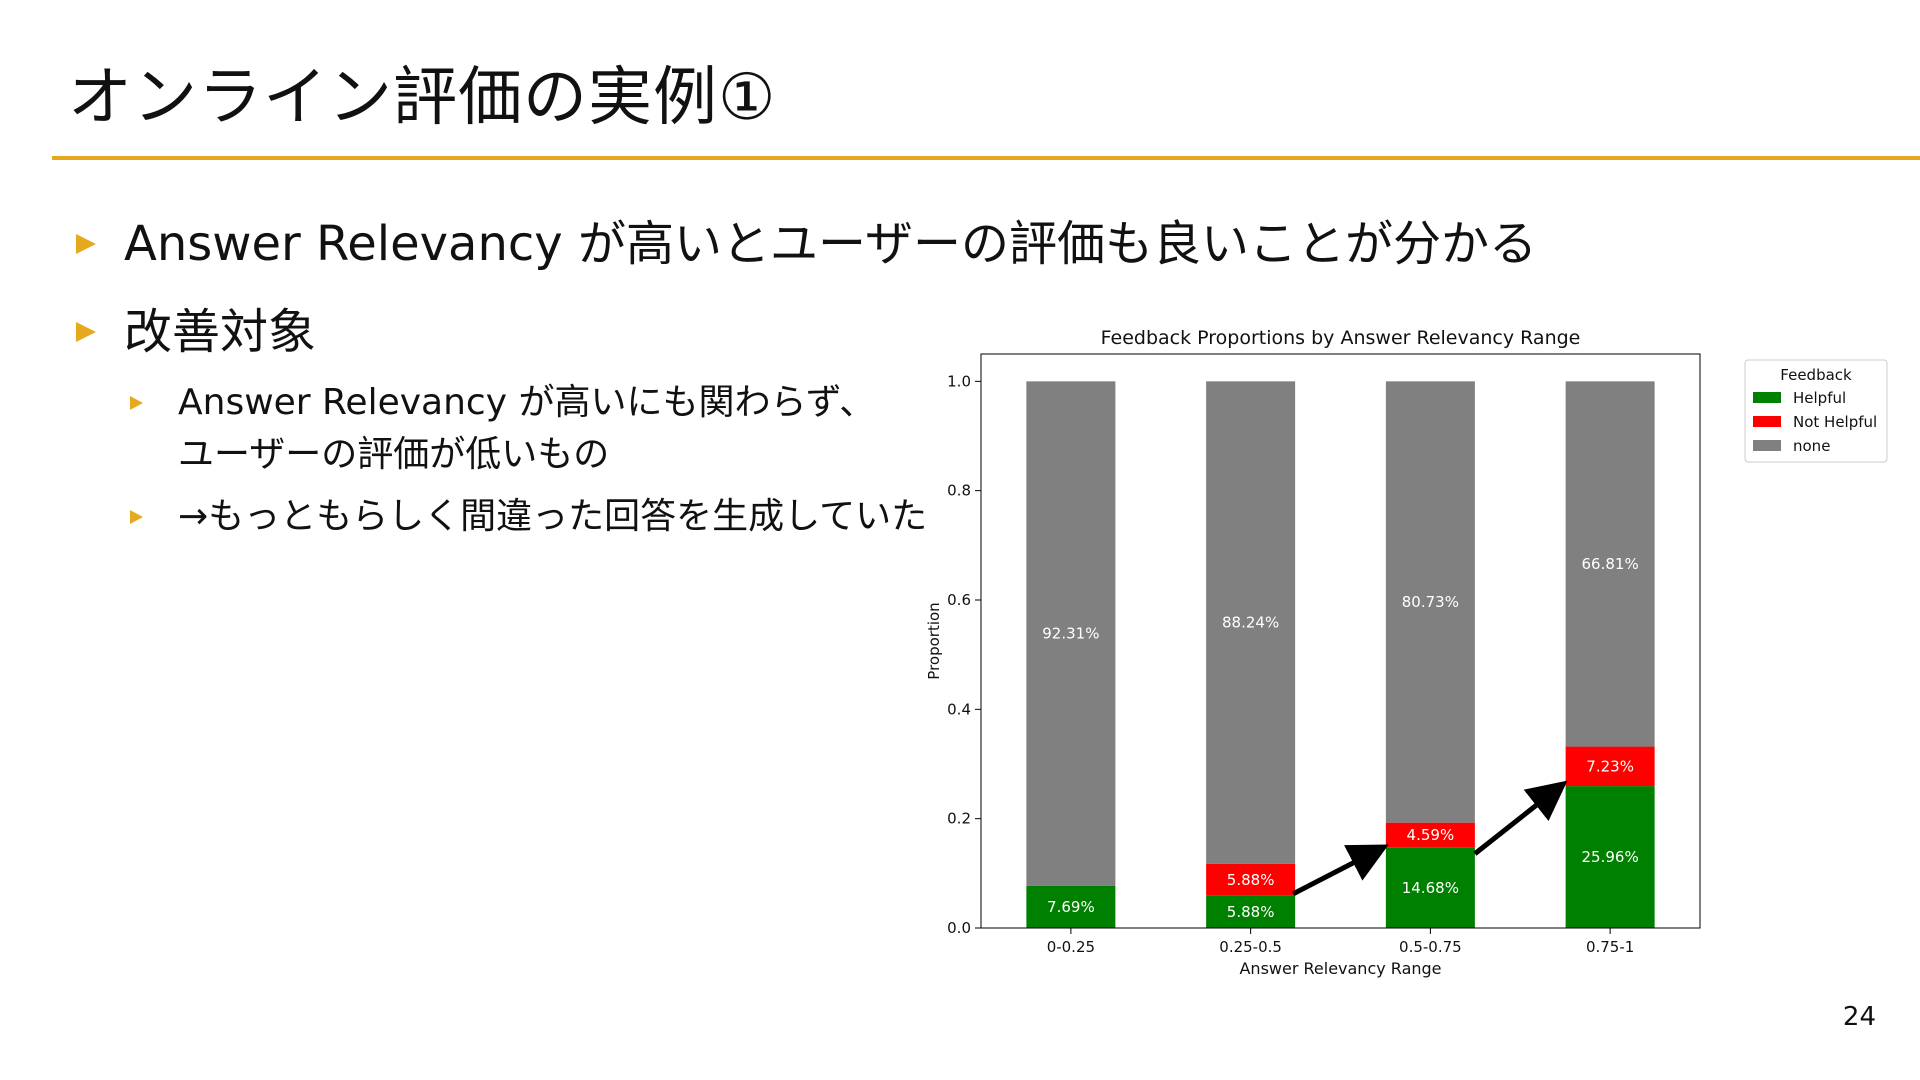 Image resolution: width=1920 pixels, height=1080 pixels. I want to click on page-number: 24, so click(1859, 1017).